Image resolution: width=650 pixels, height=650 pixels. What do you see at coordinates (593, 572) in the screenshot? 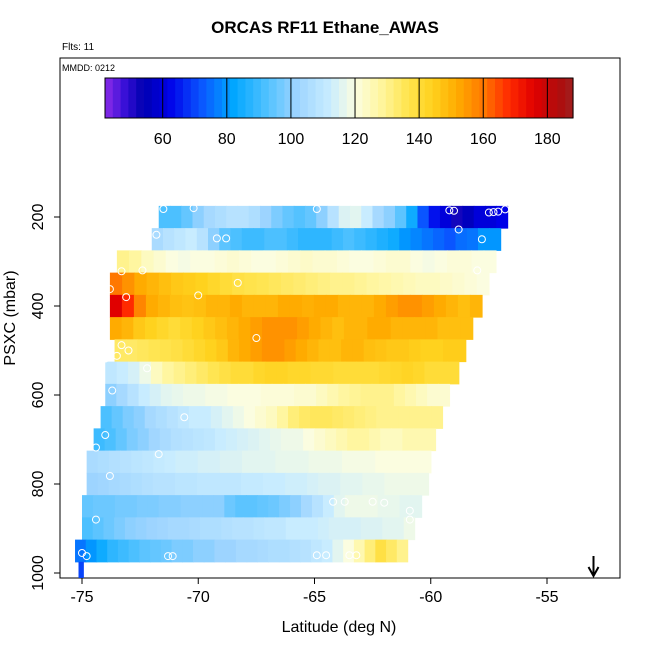
I see `arrow-head` at bounding box center [593, 572].